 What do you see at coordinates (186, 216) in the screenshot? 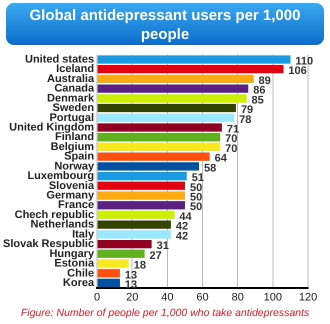
I see `data-label: 44` at bounding box center [186, 216].